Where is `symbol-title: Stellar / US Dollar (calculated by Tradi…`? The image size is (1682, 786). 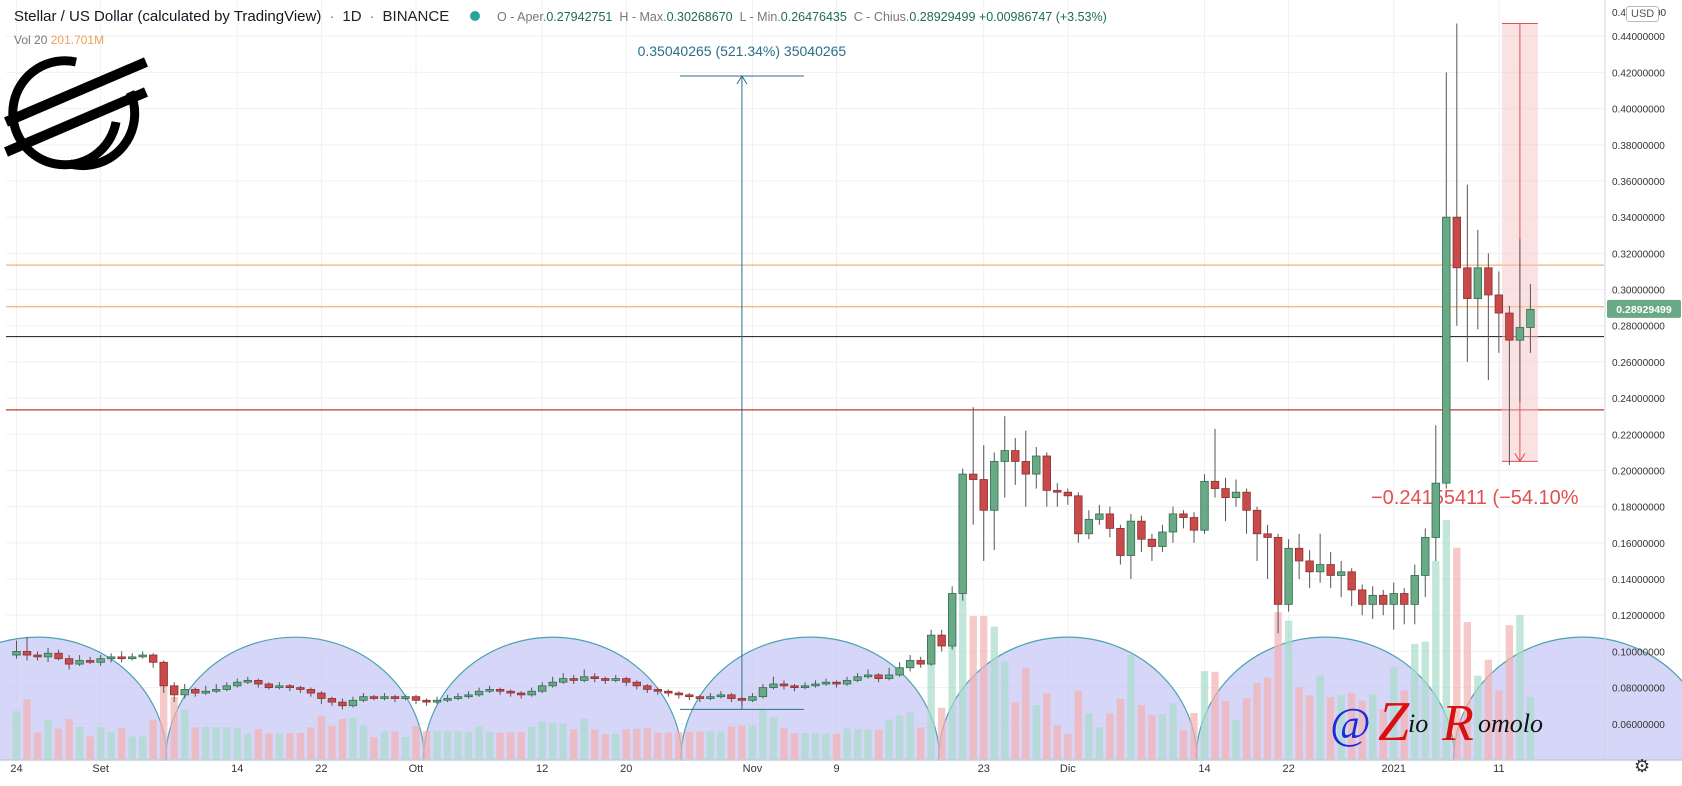 symbol-title: Stellar / US Dollar (calculated by Tradi… is located at coordinates (168, 16).